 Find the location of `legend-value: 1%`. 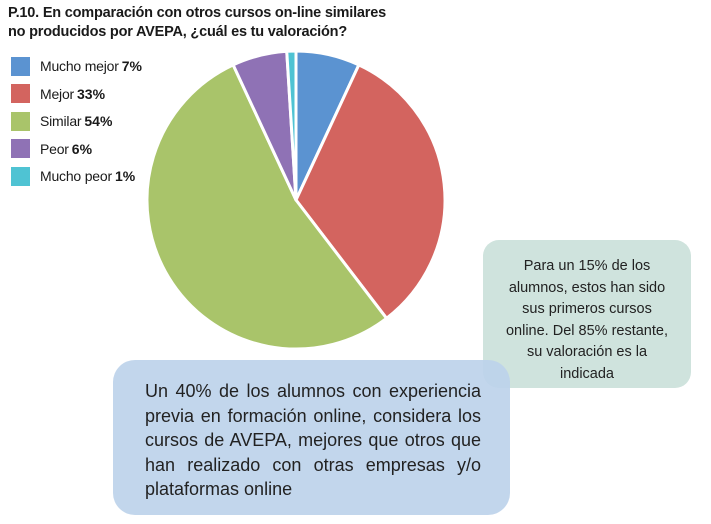

legend-value: 1% is located at coordinates (125, 176).